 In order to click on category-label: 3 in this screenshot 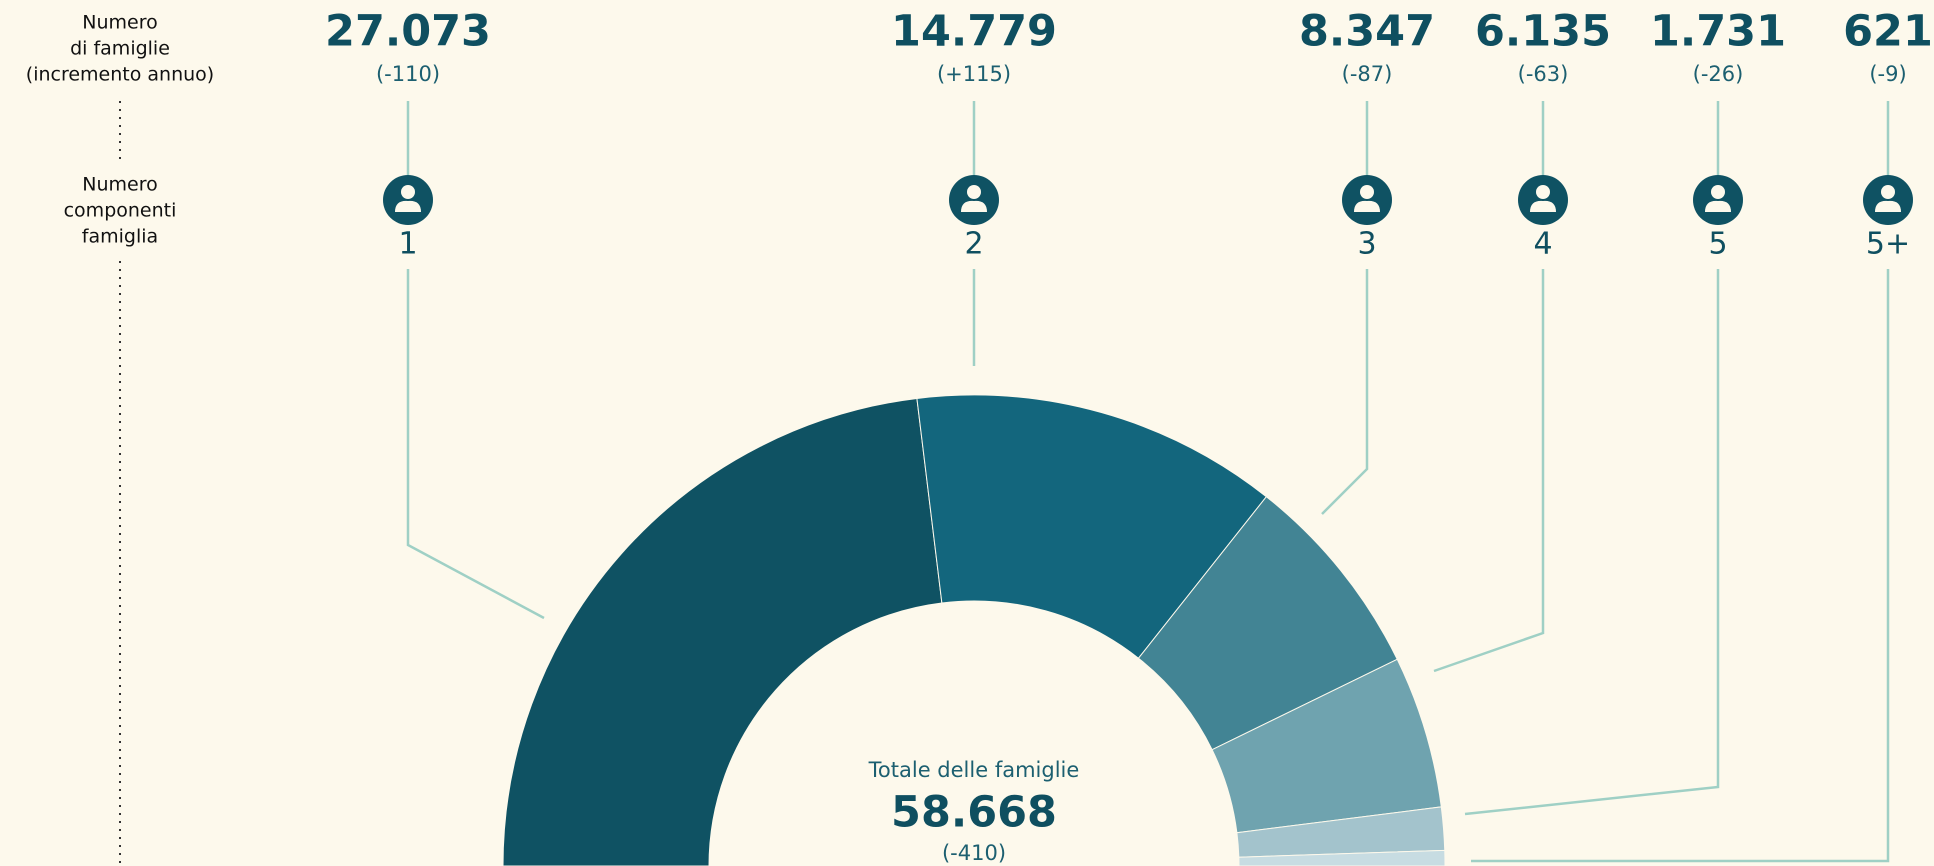, I will do `click(1366, 244)`.